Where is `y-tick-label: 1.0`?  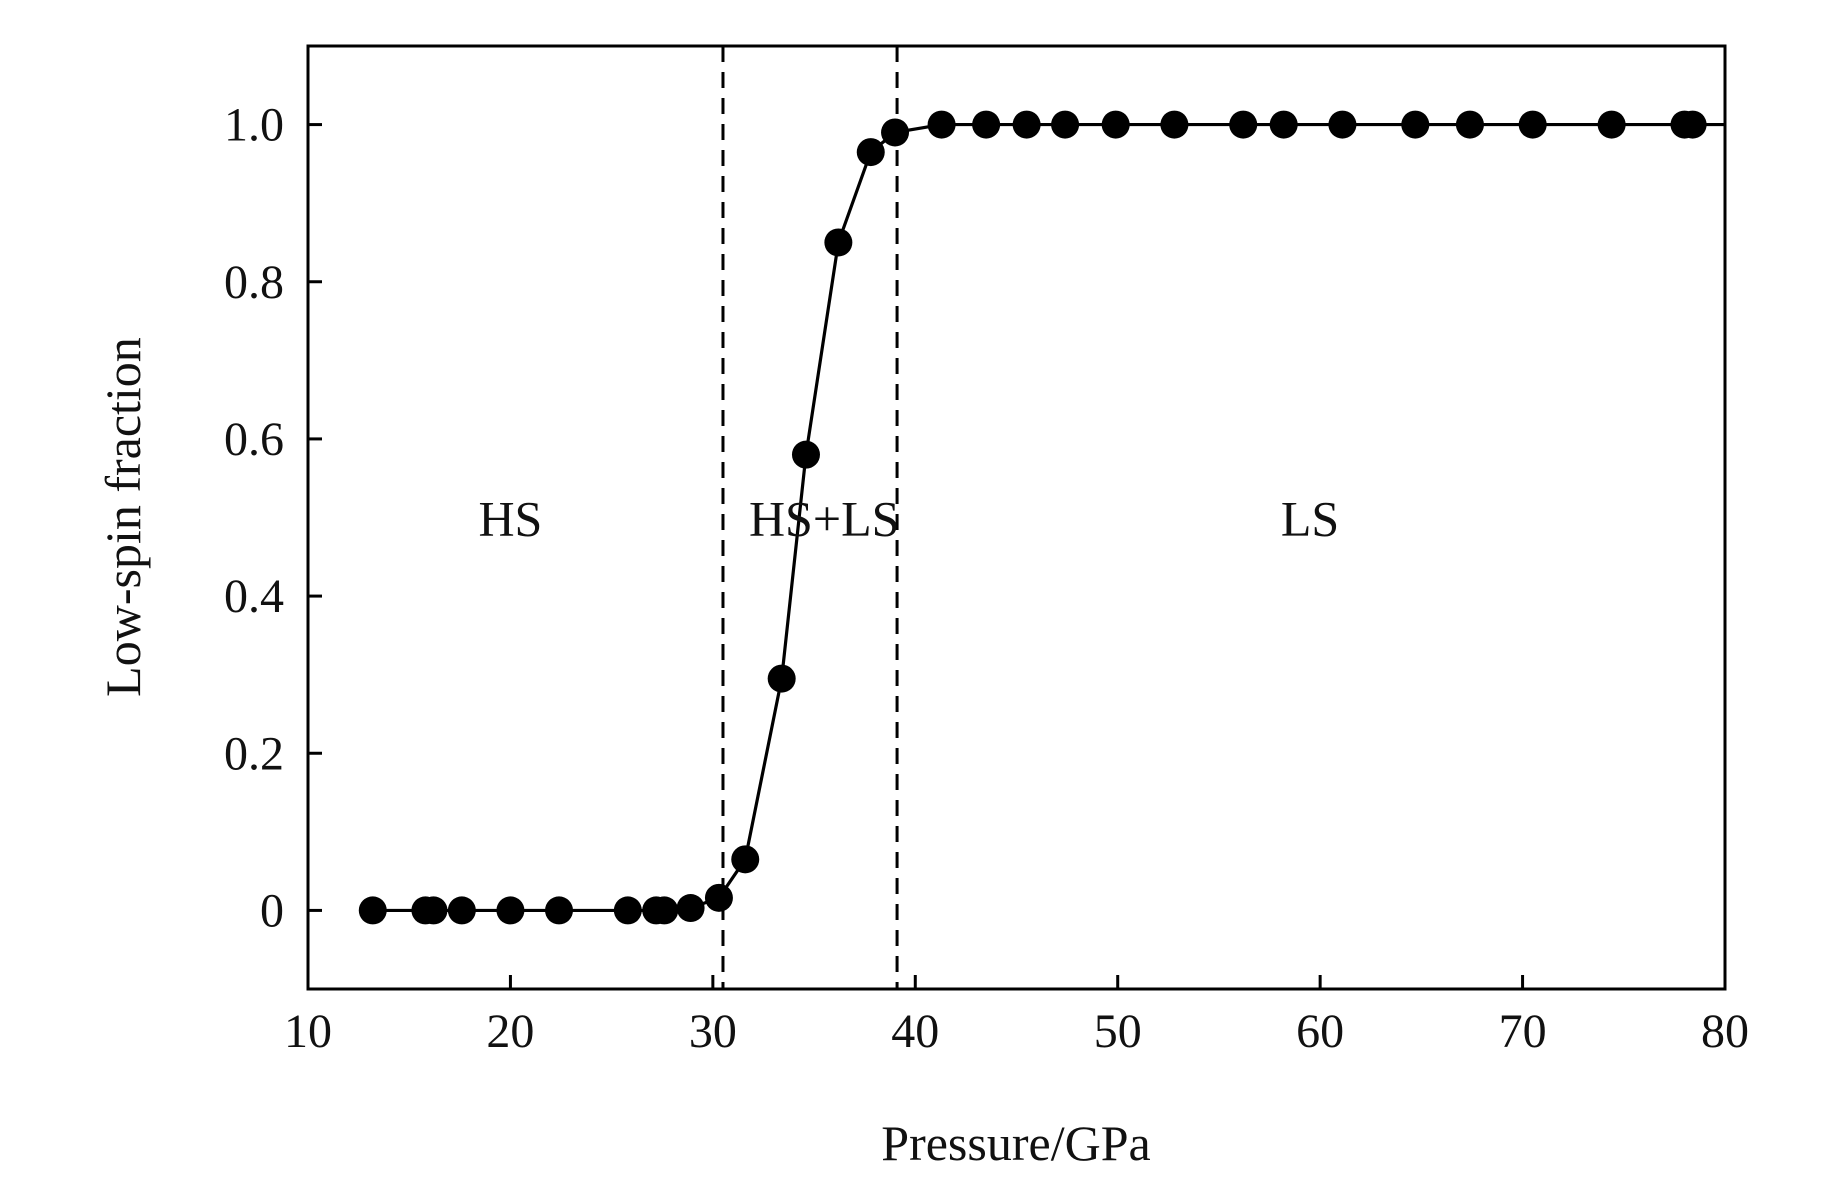 y-tick-label: 1.0 is located at coordinates (254, 125).